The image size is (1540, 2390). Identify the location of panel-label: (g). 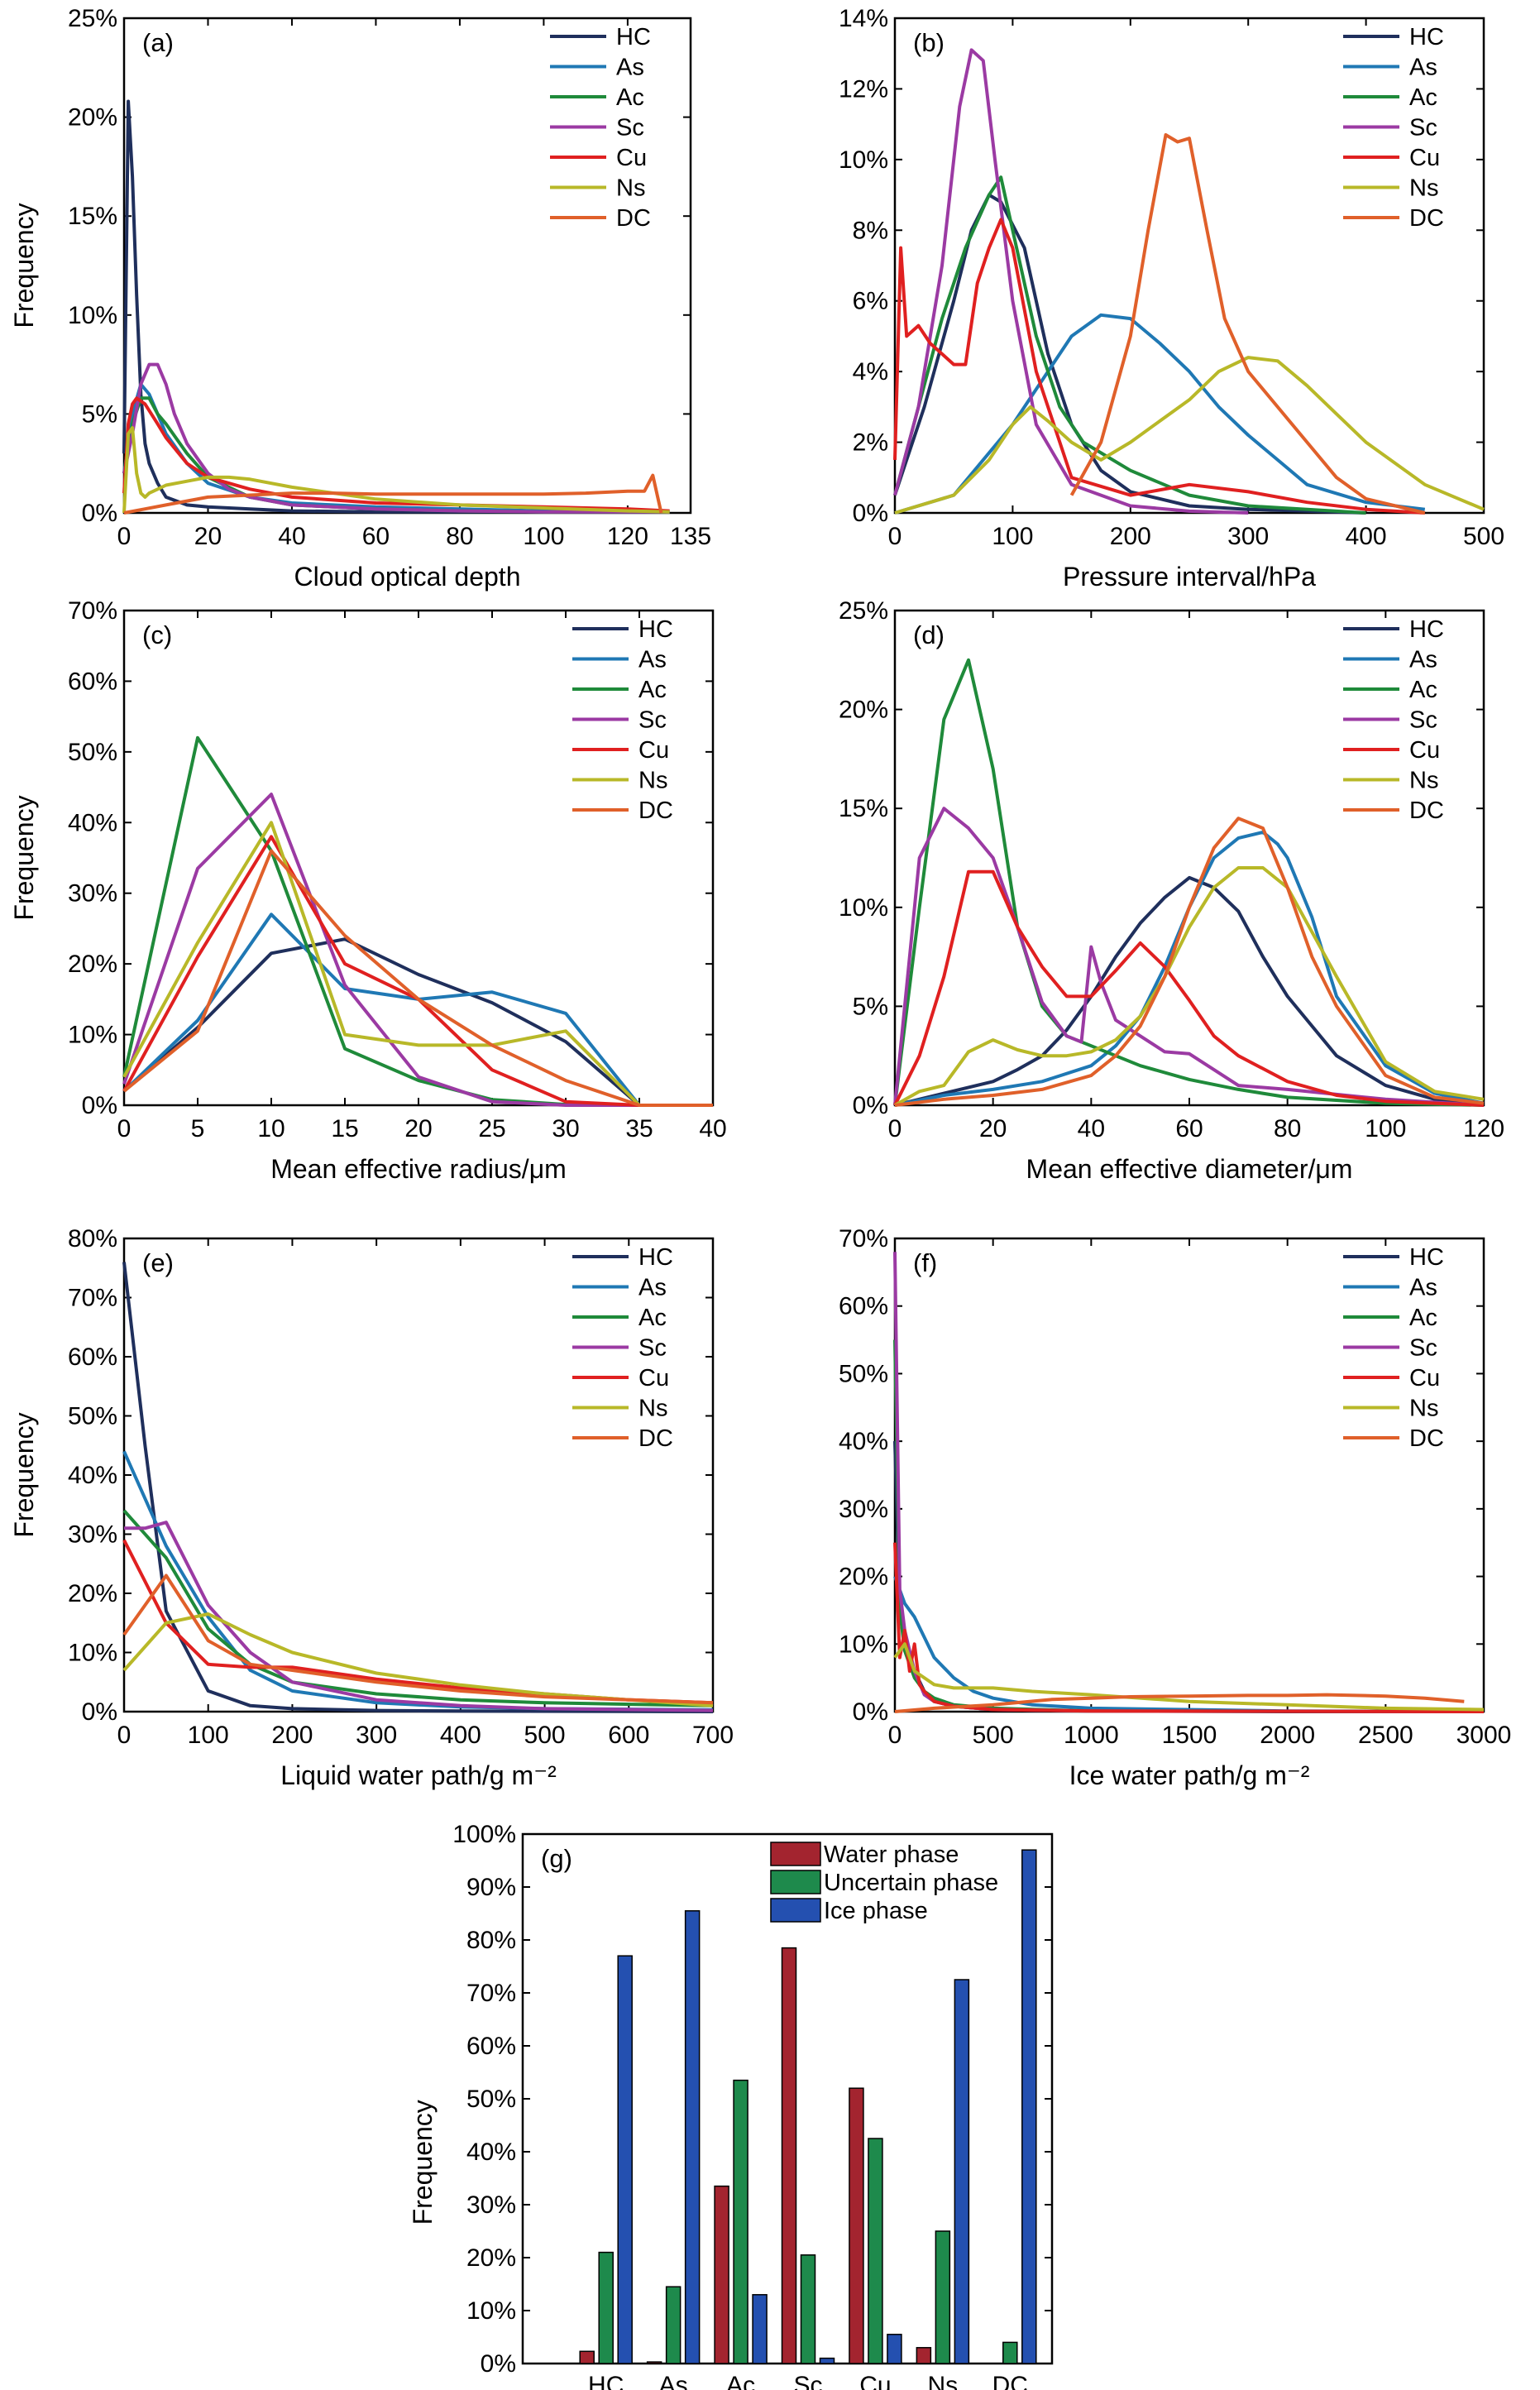
(556, 1858).